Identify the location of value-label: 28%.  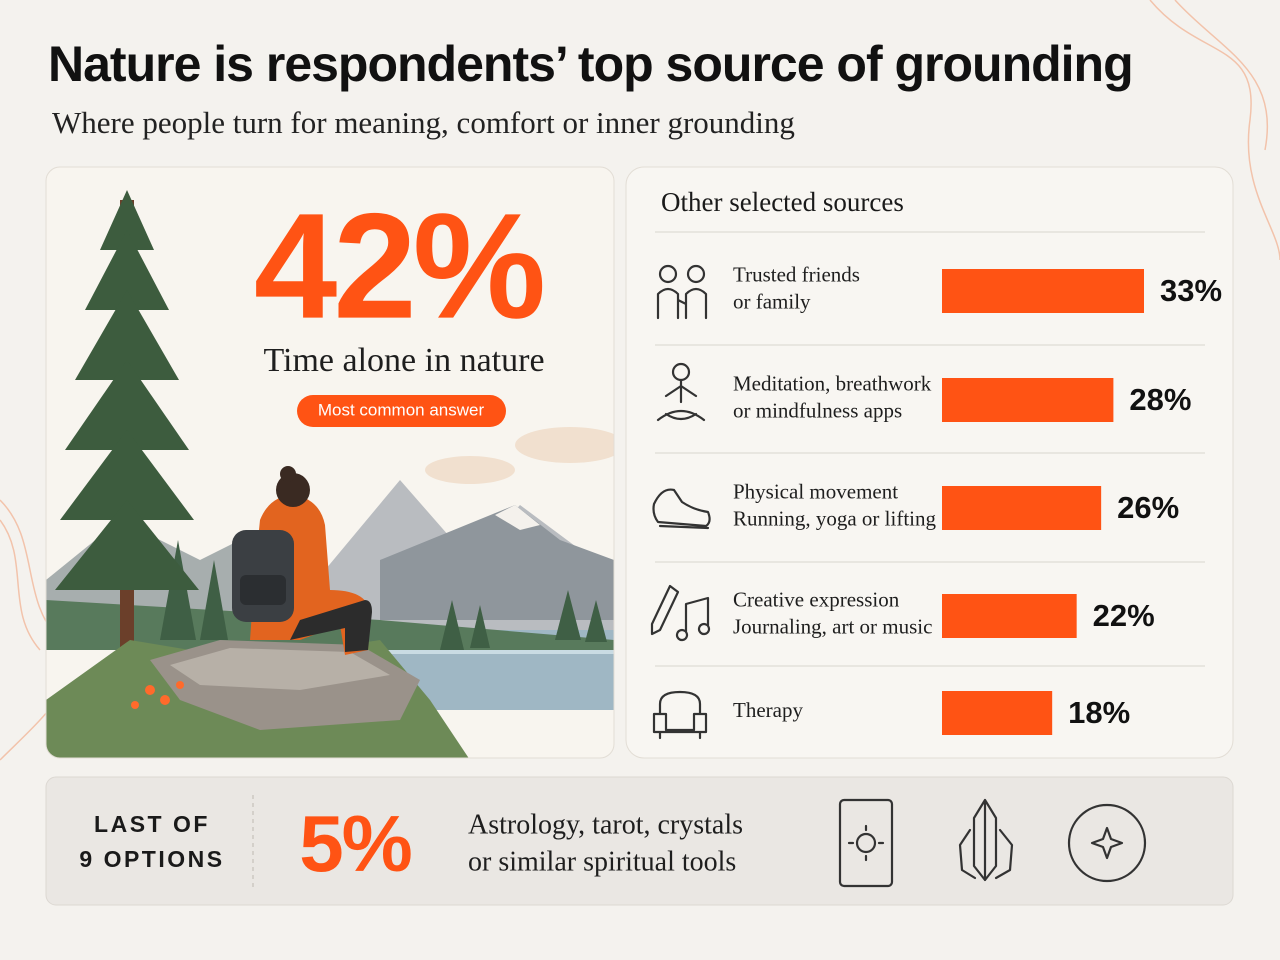
(1160, 399).